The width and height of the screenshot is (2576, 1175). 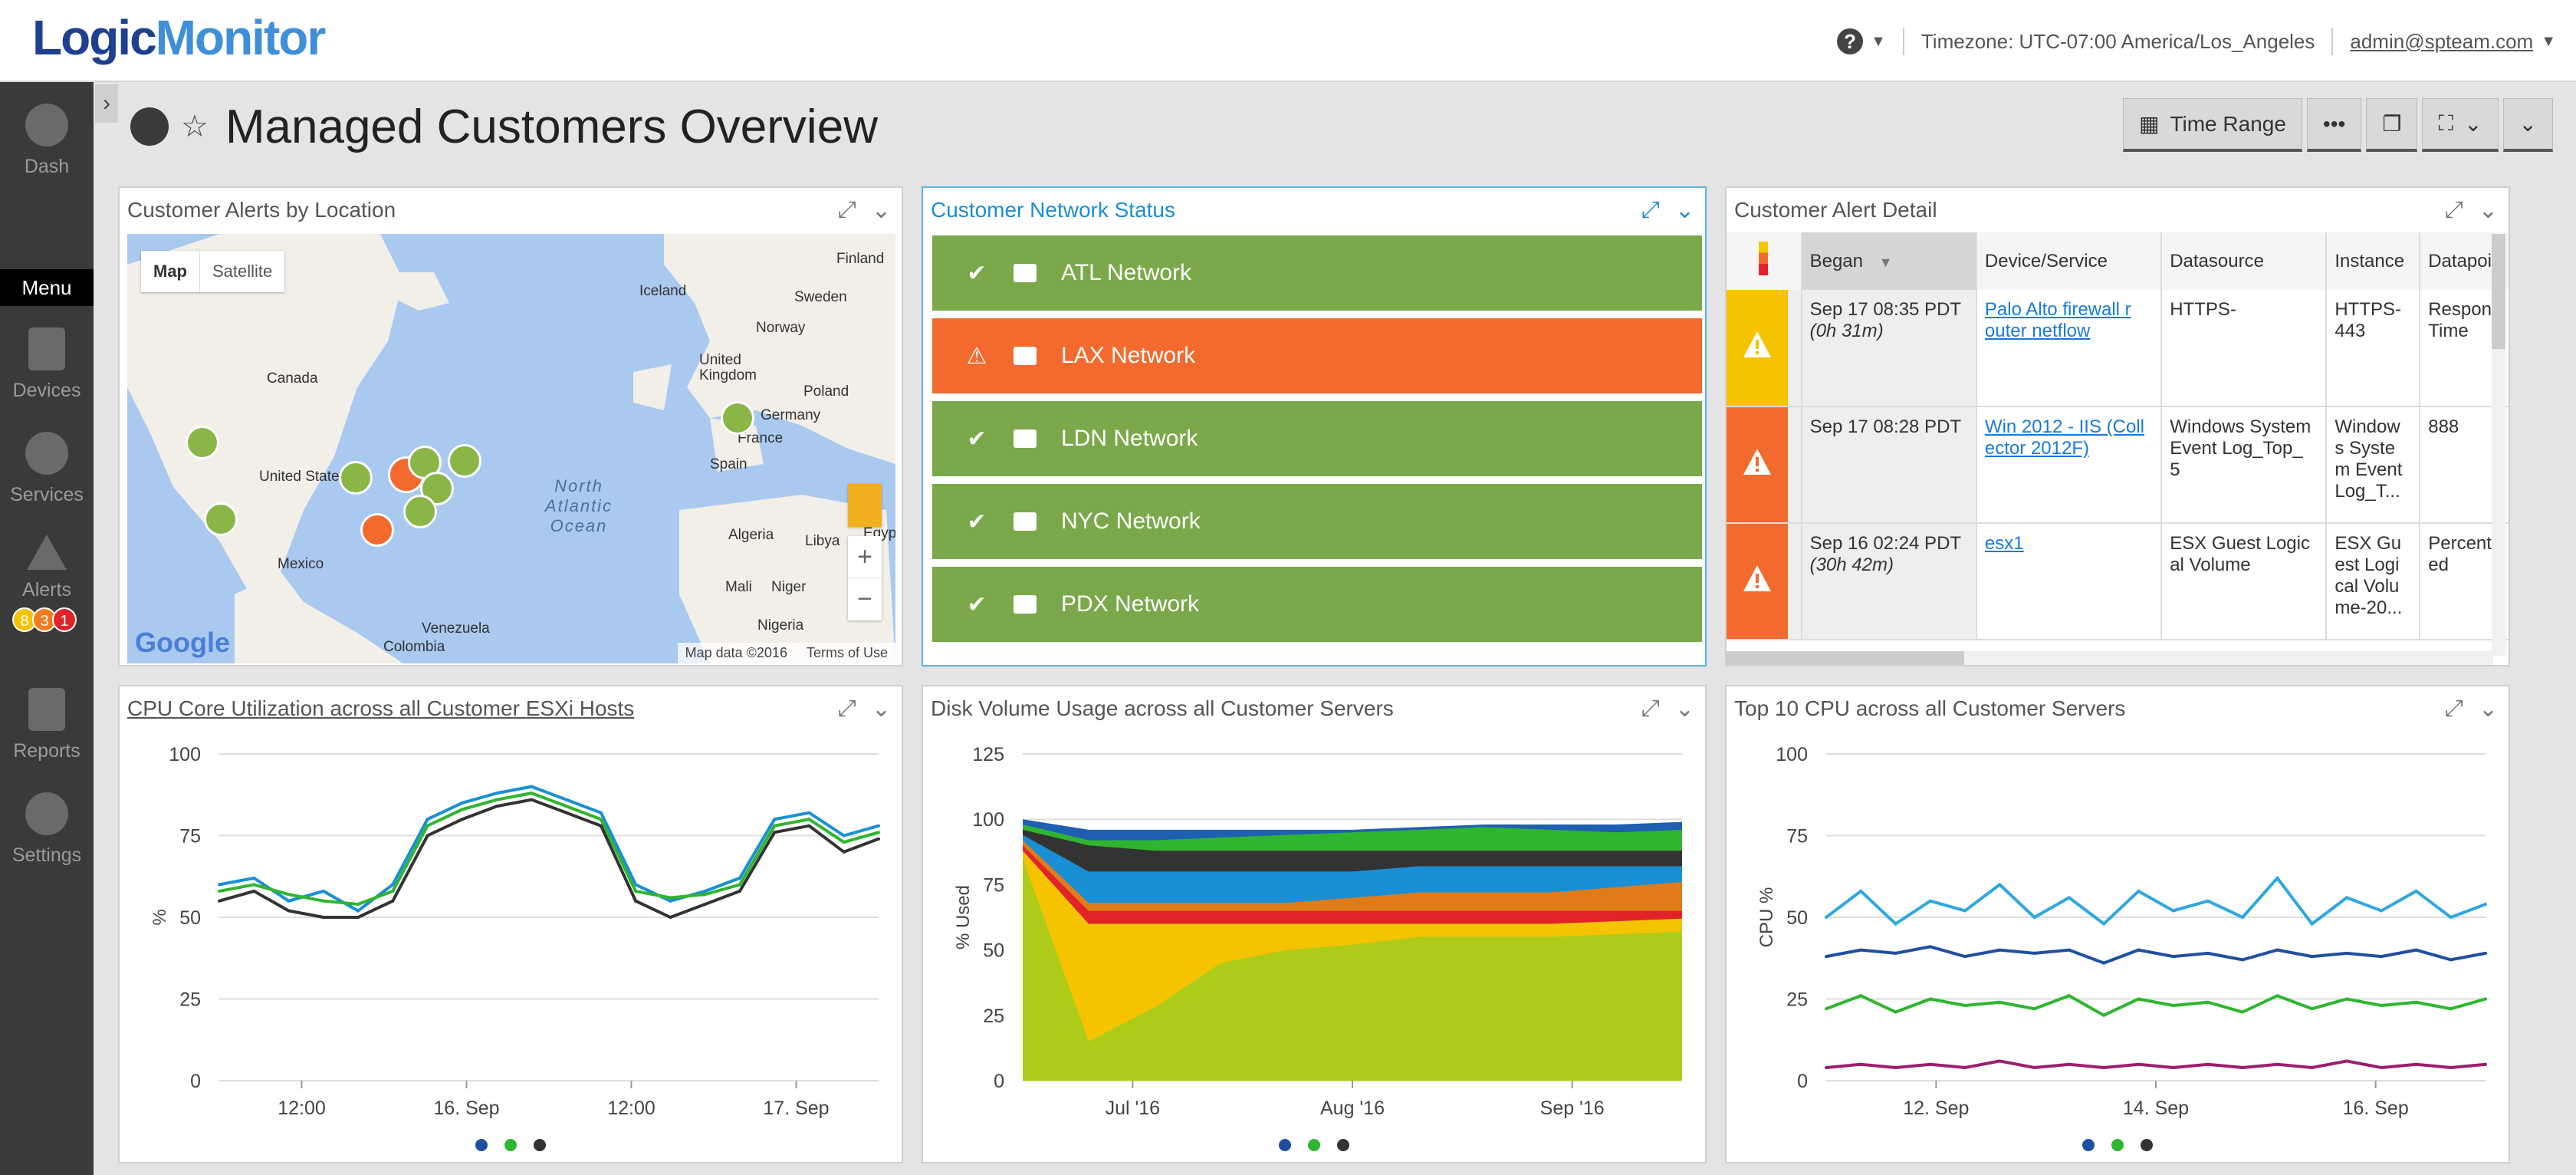 What do you see at coordinates (1317, 521) in the screenshot?
I see `network-row-nyc: ✔ NYC Network` at bounding box center [1317, 521].